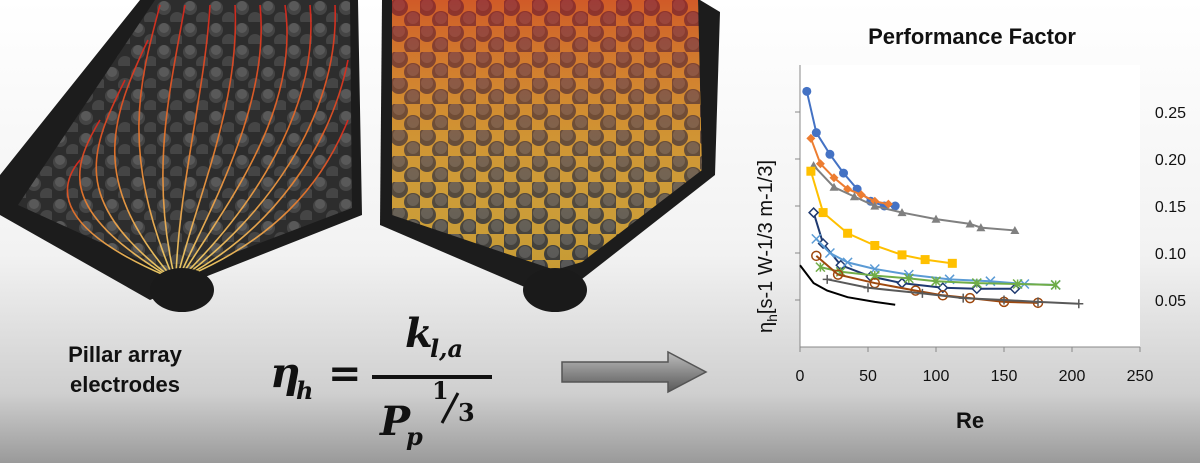  Describe the element at coordinates (304, 390) in the screenshot. I see `eq-lhs-subscript: h` at that location.